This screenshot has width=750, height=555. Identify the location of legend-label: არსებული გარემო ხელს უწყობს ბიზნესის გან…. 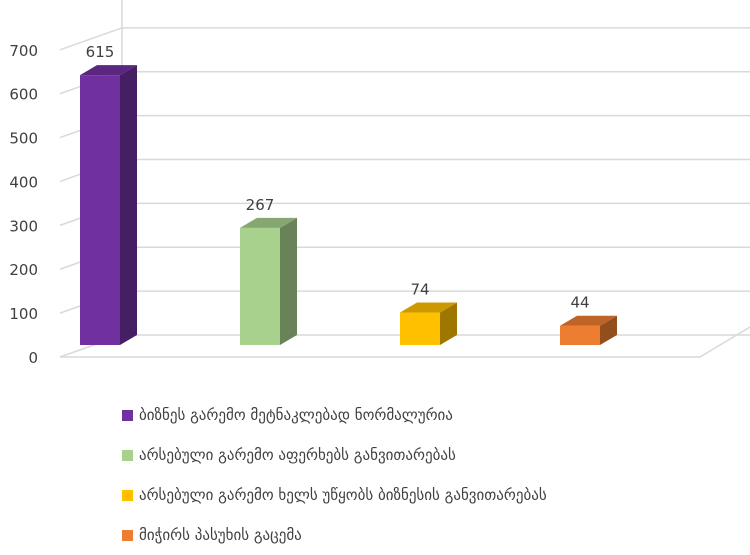
(343, 495).